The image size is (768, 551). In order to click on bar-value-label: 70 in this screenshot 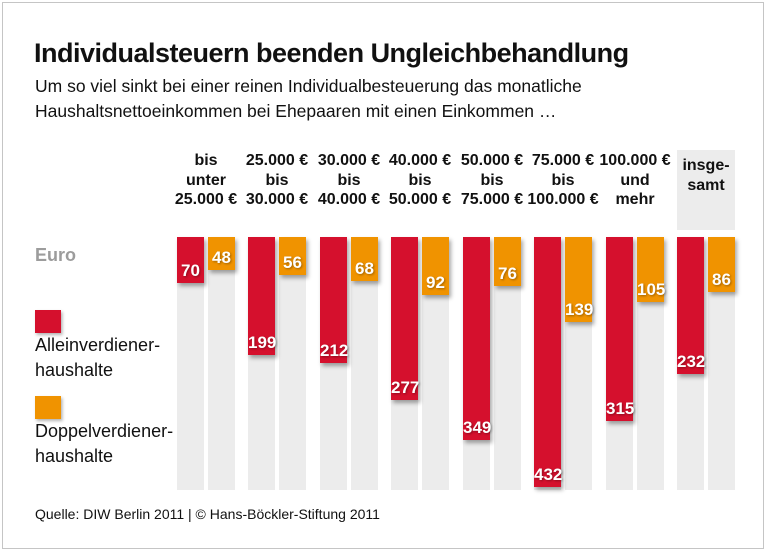, I will do `click(190, 270)`.